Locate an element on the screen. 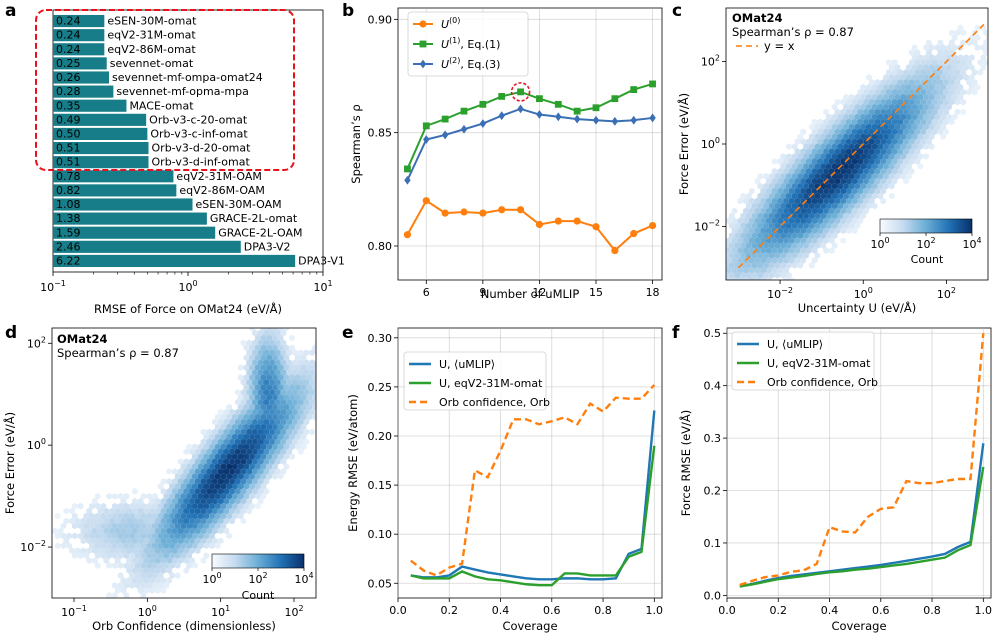 The height and width of the screenshot is (637, 997). y-tick-label: 0.85 is located at coordinates (380, 133).